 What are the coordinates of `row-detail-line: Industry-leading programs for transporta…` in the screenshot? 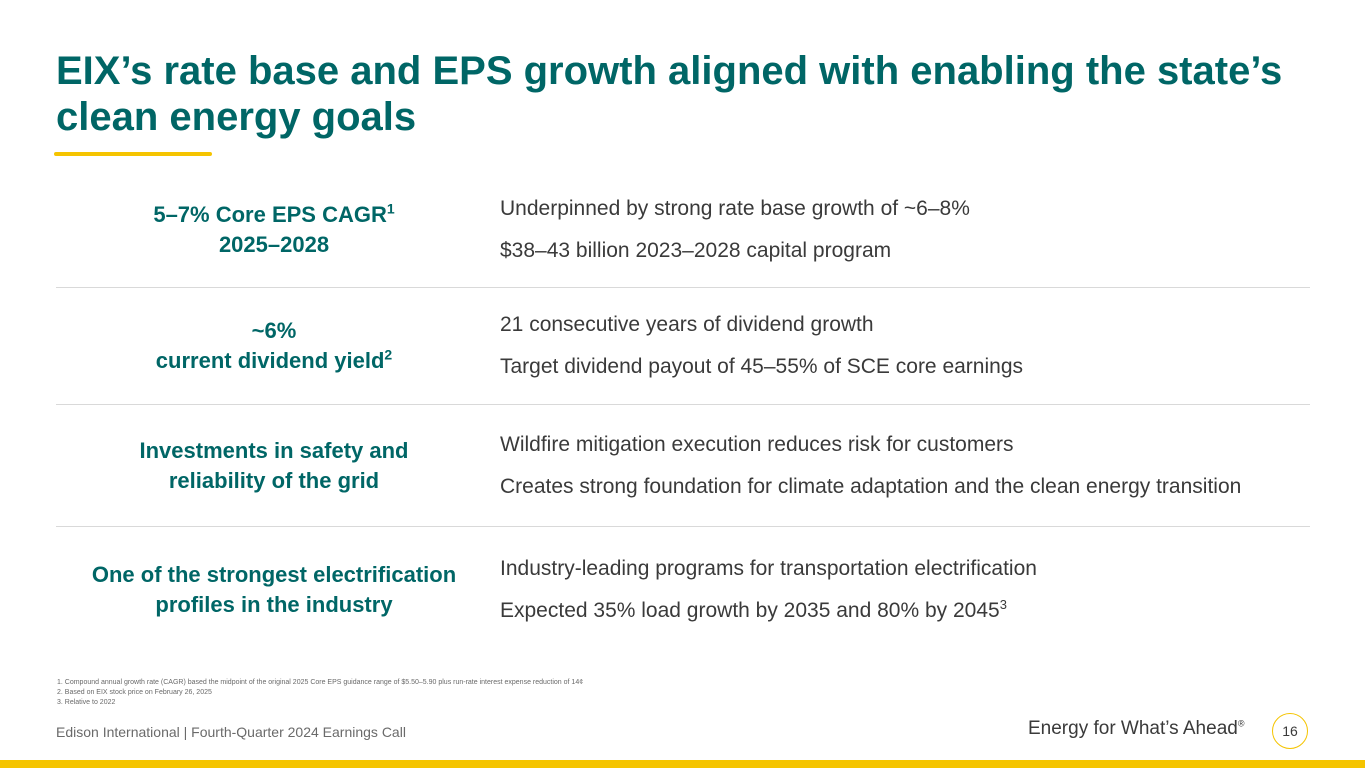 It's located at (768, 568).